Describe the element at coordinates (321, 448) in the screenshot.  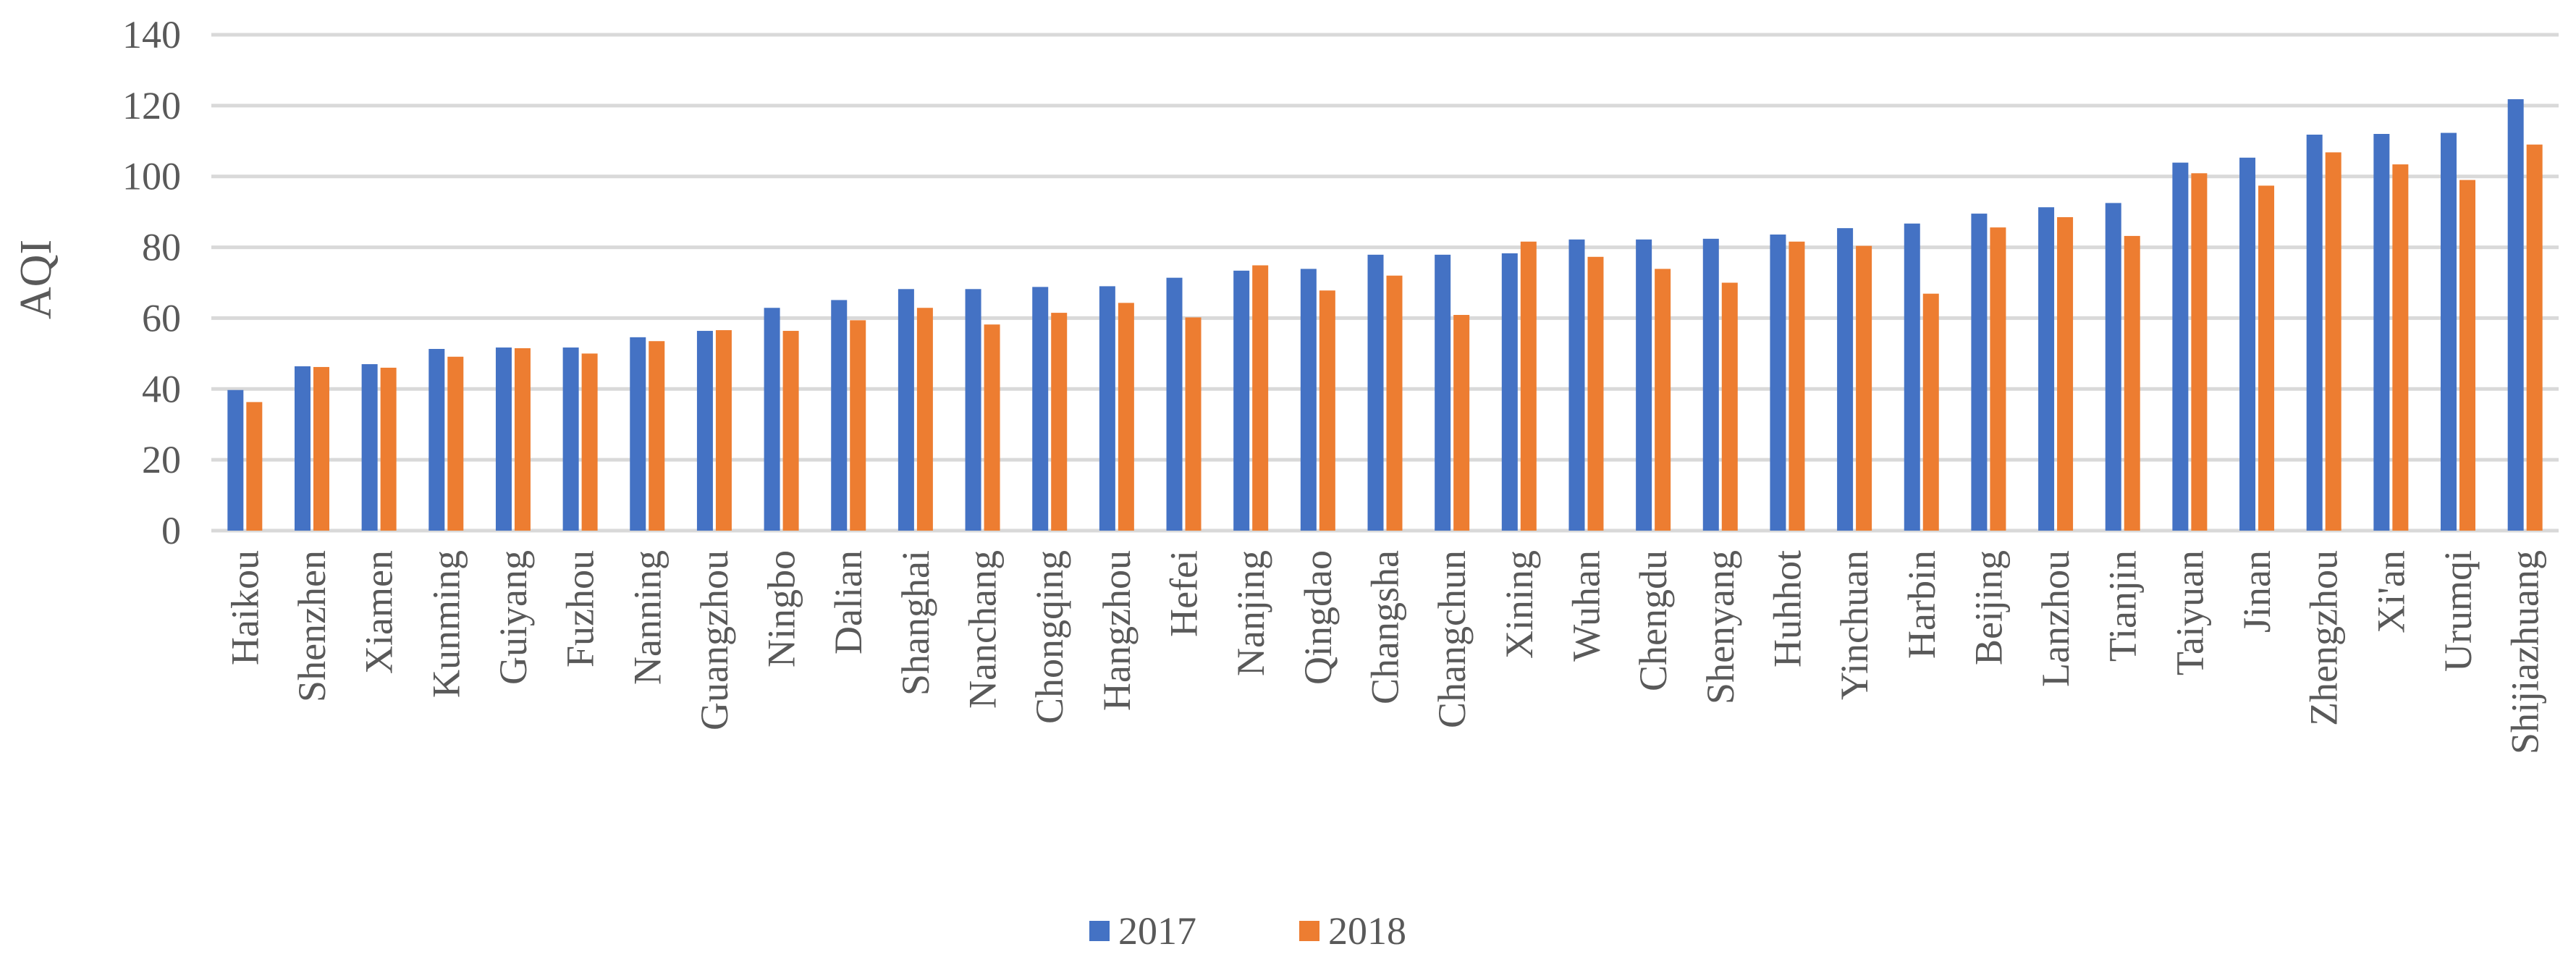
I see `bar-2018-shenzhen` at that location.